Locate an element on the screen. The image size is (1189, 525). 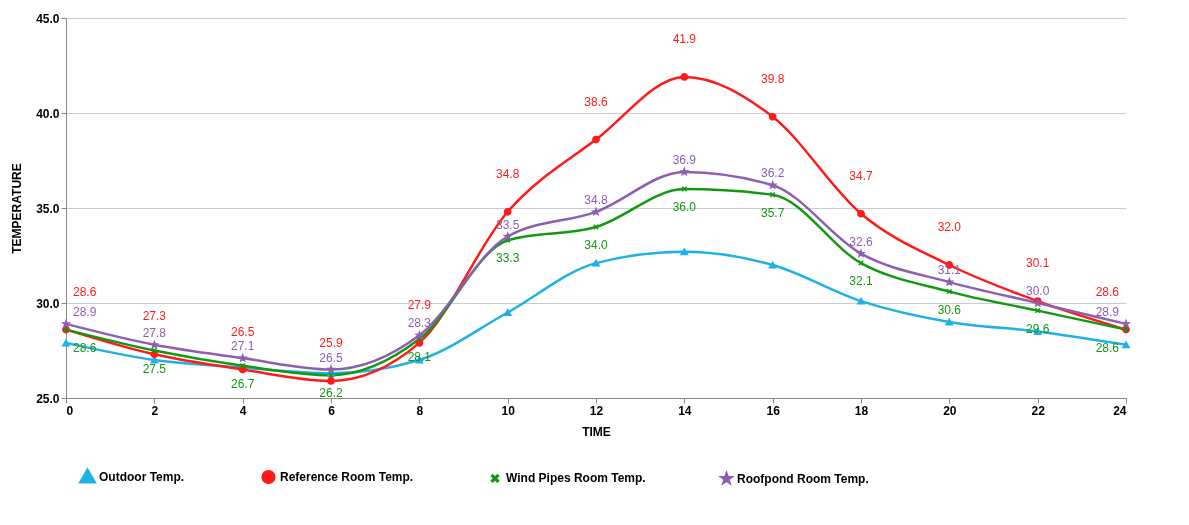
y-tick-label: 30.0 is located at coordinates (48, 303).